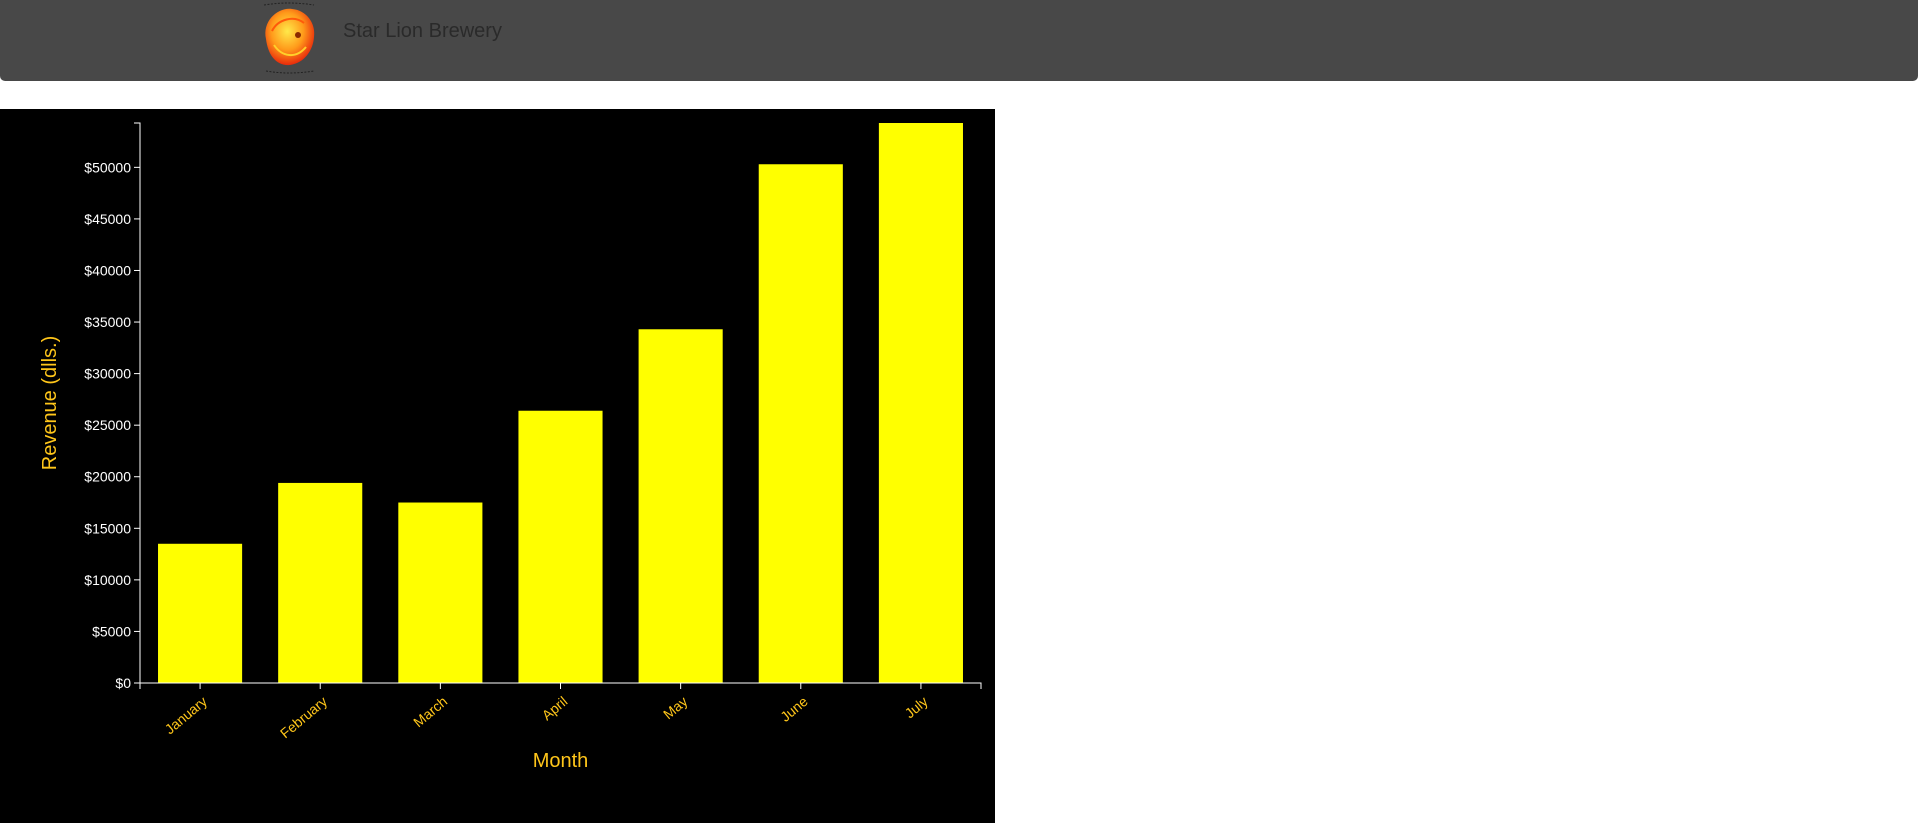  I want to click on x-tick-label: June, so click(794, 709).